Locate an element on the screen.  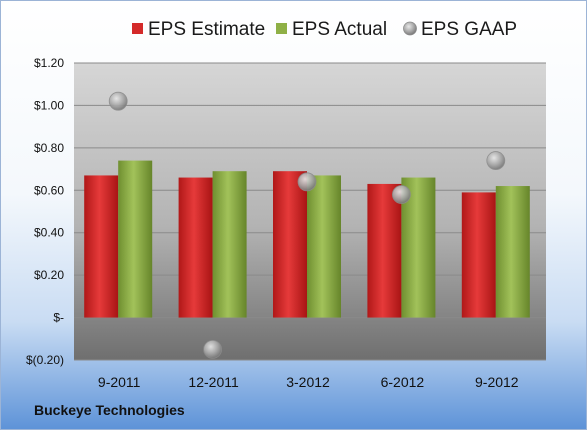
y-tick-label: $0.60 is located at coordinates (49, 190).